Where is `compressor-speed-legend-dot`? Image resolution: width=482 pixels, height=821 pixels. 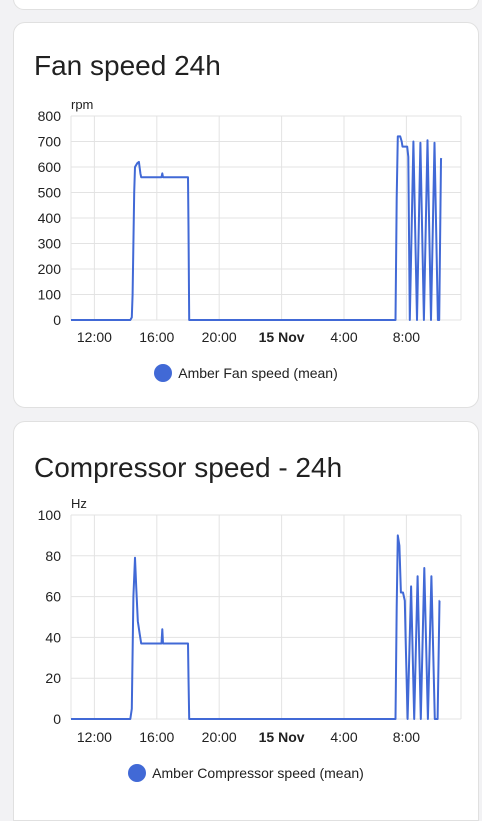 compressor-speed-legend-dot is located at coordinates (137, 773).